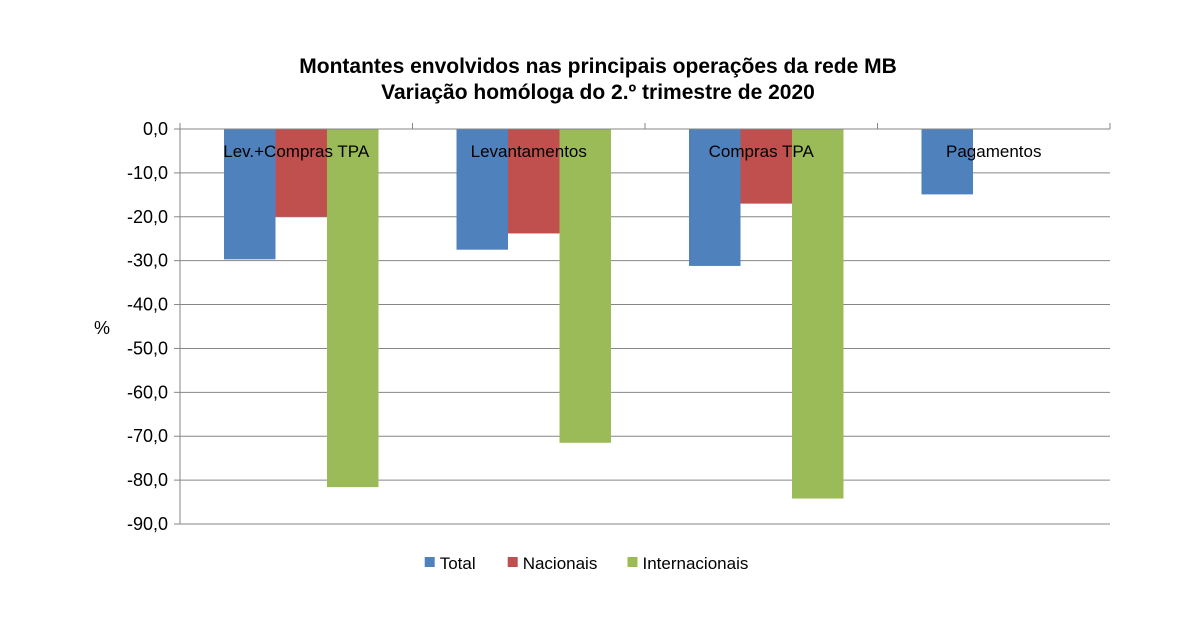  What do you see at coordinates (696, 563) in the screenshot?
I see `legend-label: Internacionais` at bounding box center [696, 563].